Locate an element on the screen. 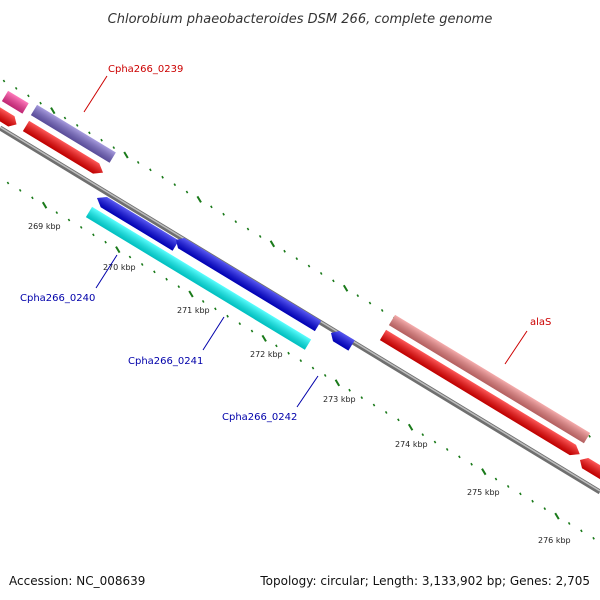 The image size is (600, 600). gene-label-cpha266-0239: Cpha266_0239 is located at coordinates (145, 69).